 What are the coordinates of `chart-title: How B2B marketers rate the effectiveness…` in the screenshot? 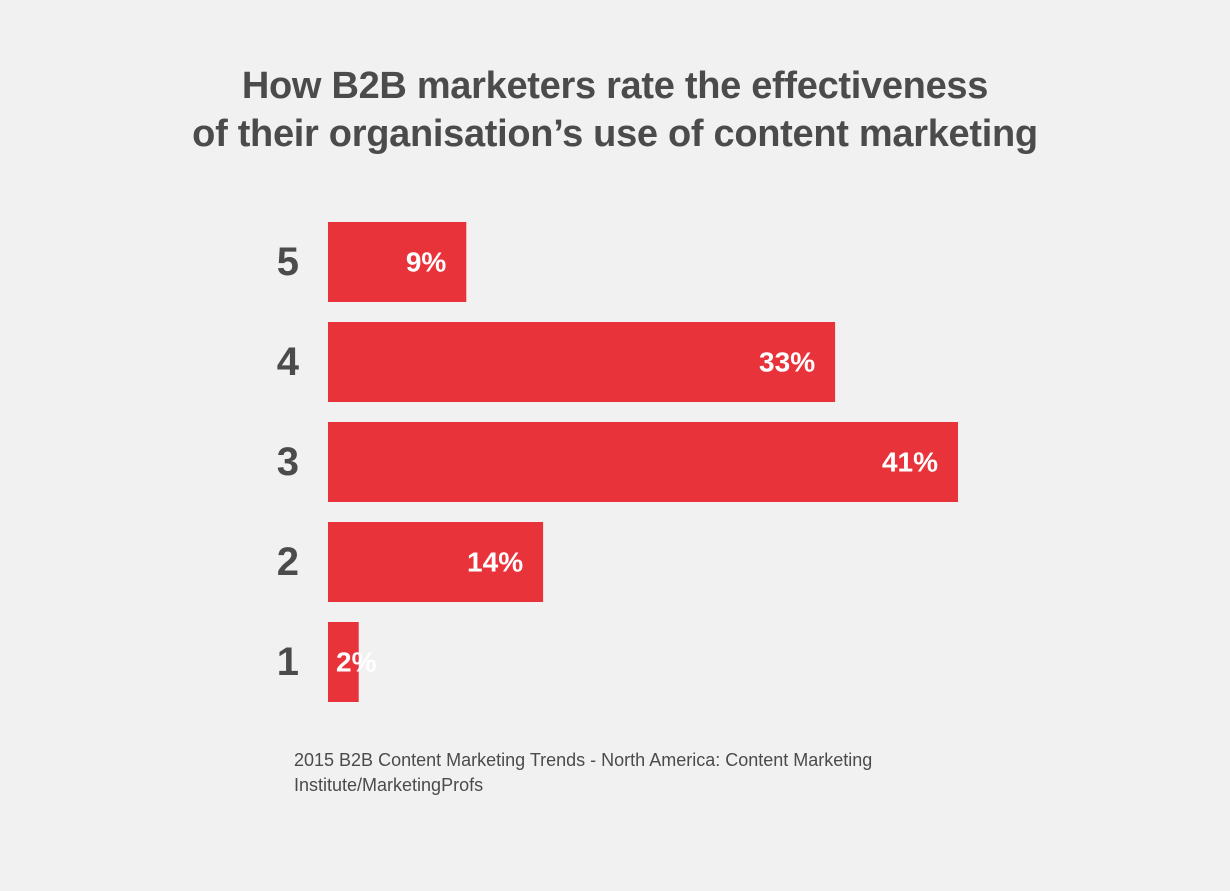 It's located at (615, 110).